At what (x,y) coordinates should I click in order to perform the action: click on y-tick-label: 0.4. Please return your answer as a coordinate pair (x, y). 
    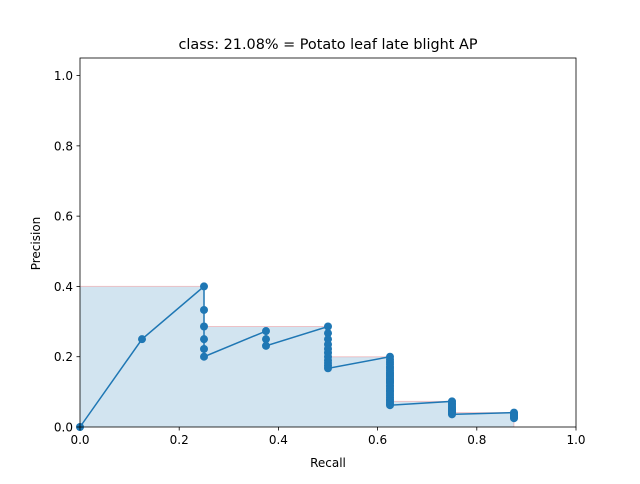
    Looking at the image, I should click on (63, 287).